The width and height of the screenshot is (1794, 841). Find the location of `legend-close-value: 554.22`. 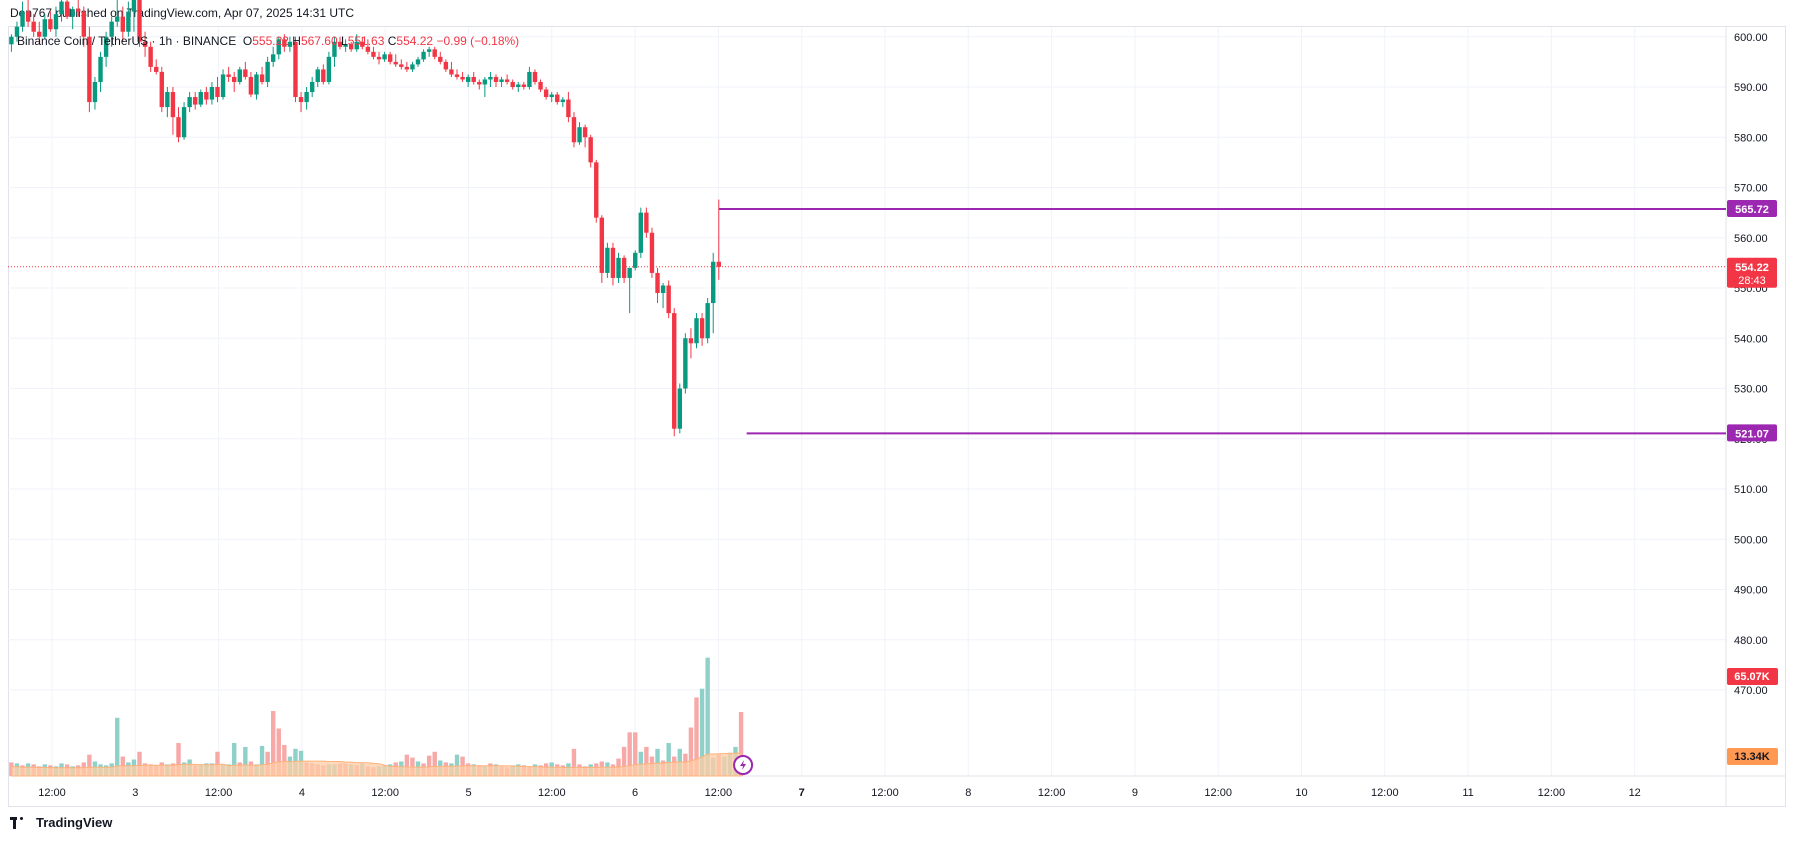

legend-close-value: 554.22 is located at coordinates (415, 41).